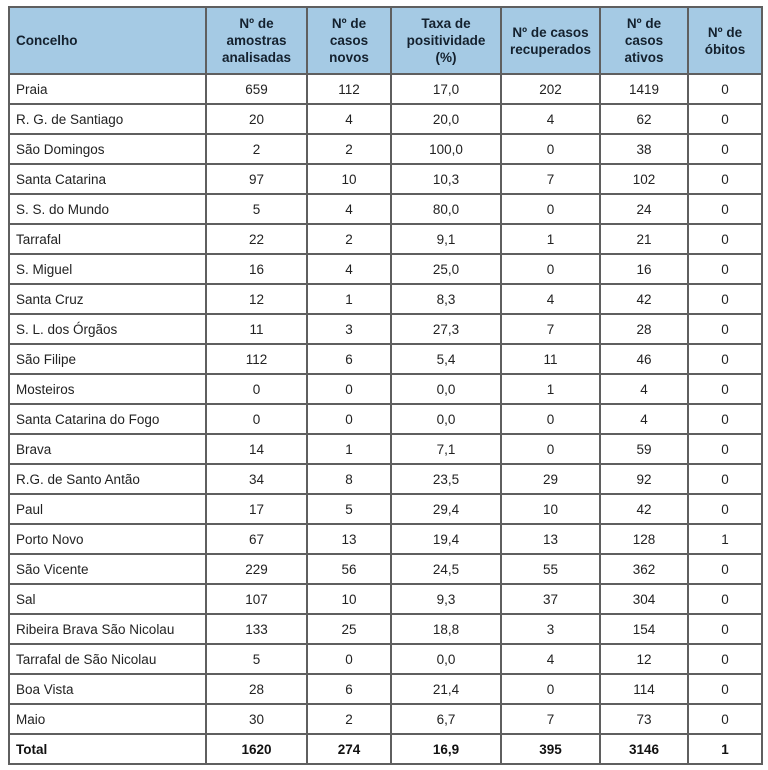 The height and width of the screenshot is (770, 768). Describe the element at coordinates (446, 299) in the screenshot. I see `table-cell: 8,3` at that location.